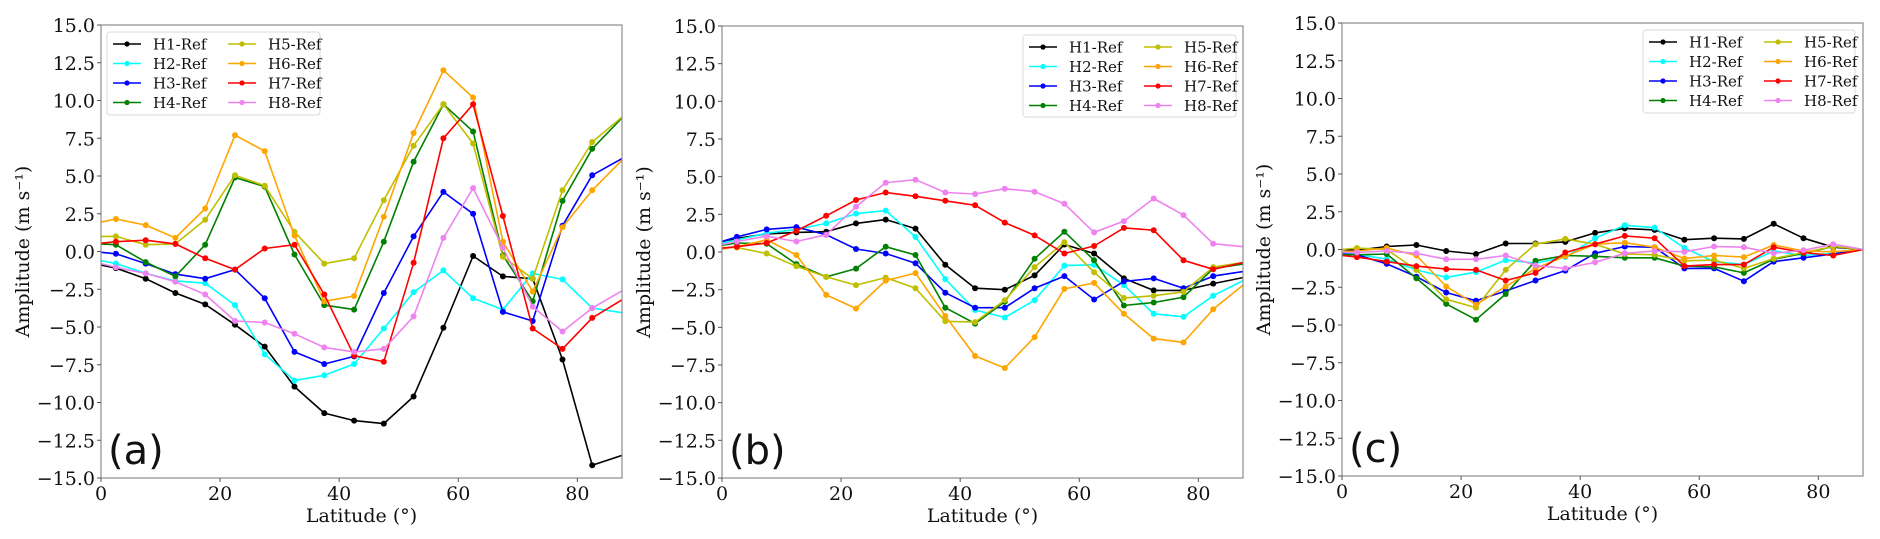  What do you see at coordinates (1321, 213) in the screenshot?
I see `y-tick-label: 2.5` at bounding box center [1321, 213].